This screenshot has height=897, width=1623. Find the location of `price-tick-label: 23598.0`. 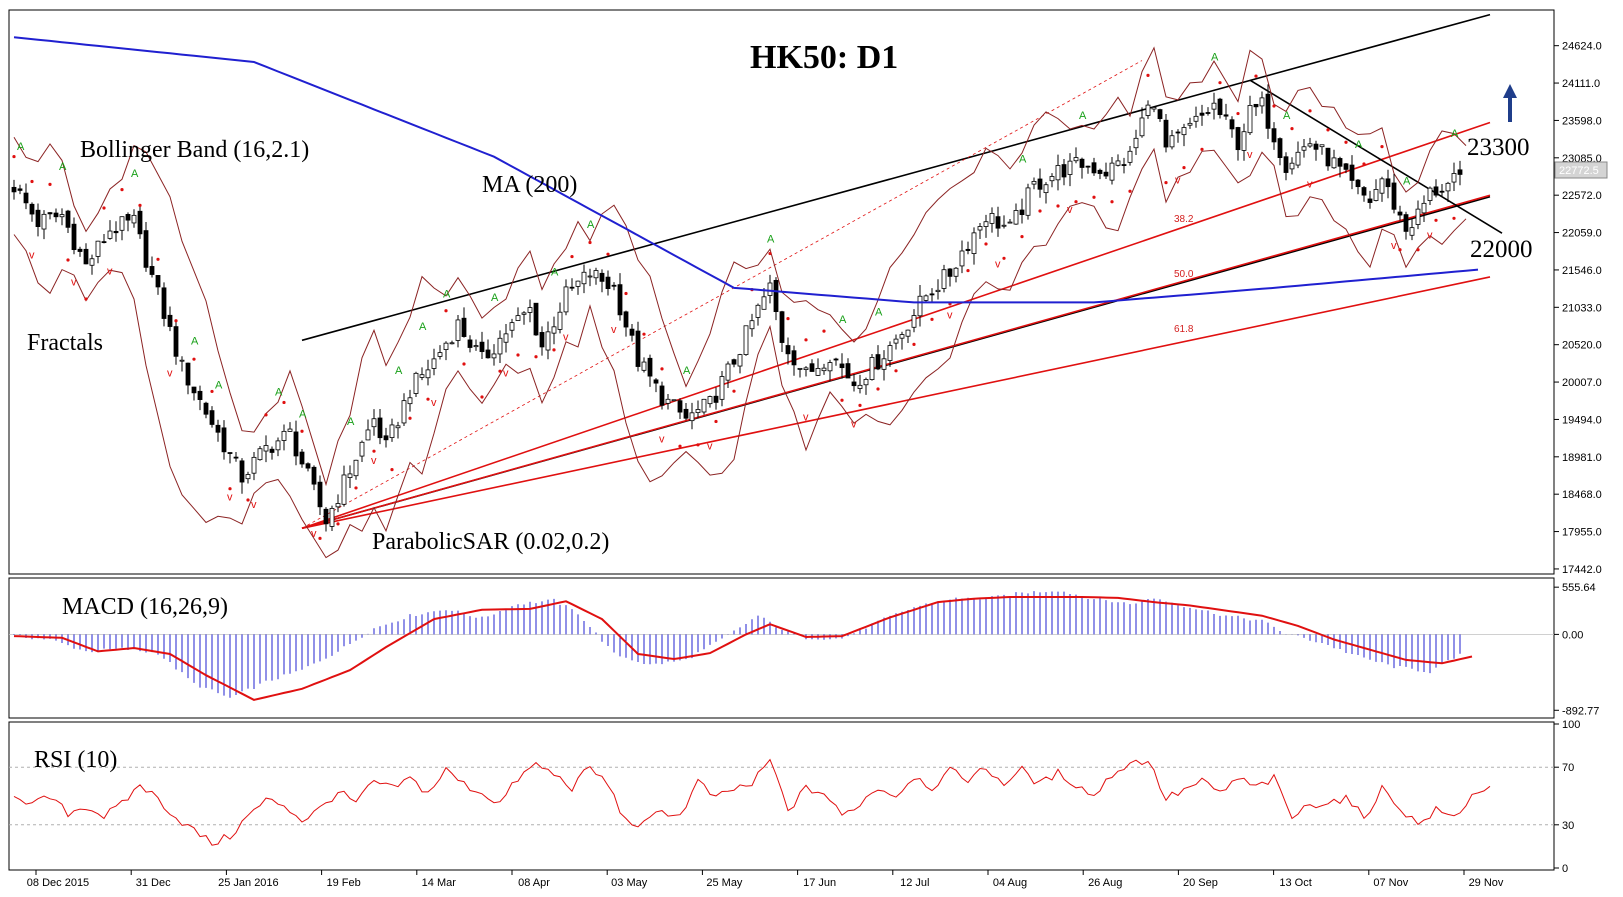

price-tick-label: 23598.0 is located at coordinates (1582, 121).